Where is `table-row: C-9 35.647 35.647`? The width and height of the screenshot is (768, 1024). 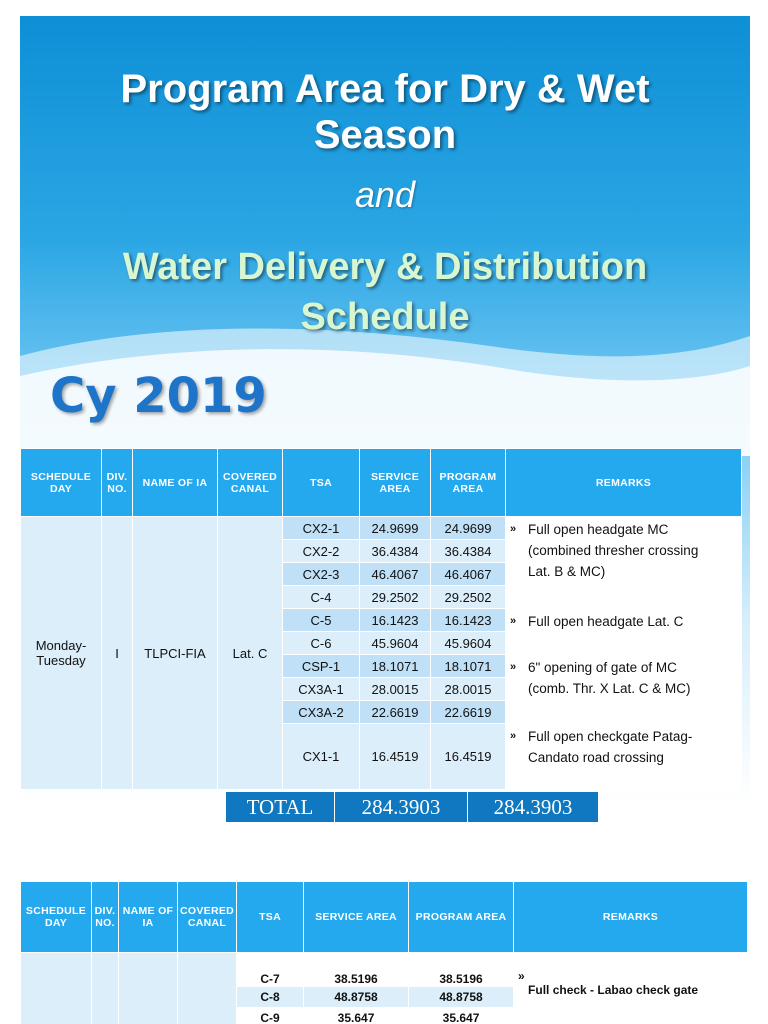 table-row: C-9 35.647 35.647 is located at coordinates (384, 1015).